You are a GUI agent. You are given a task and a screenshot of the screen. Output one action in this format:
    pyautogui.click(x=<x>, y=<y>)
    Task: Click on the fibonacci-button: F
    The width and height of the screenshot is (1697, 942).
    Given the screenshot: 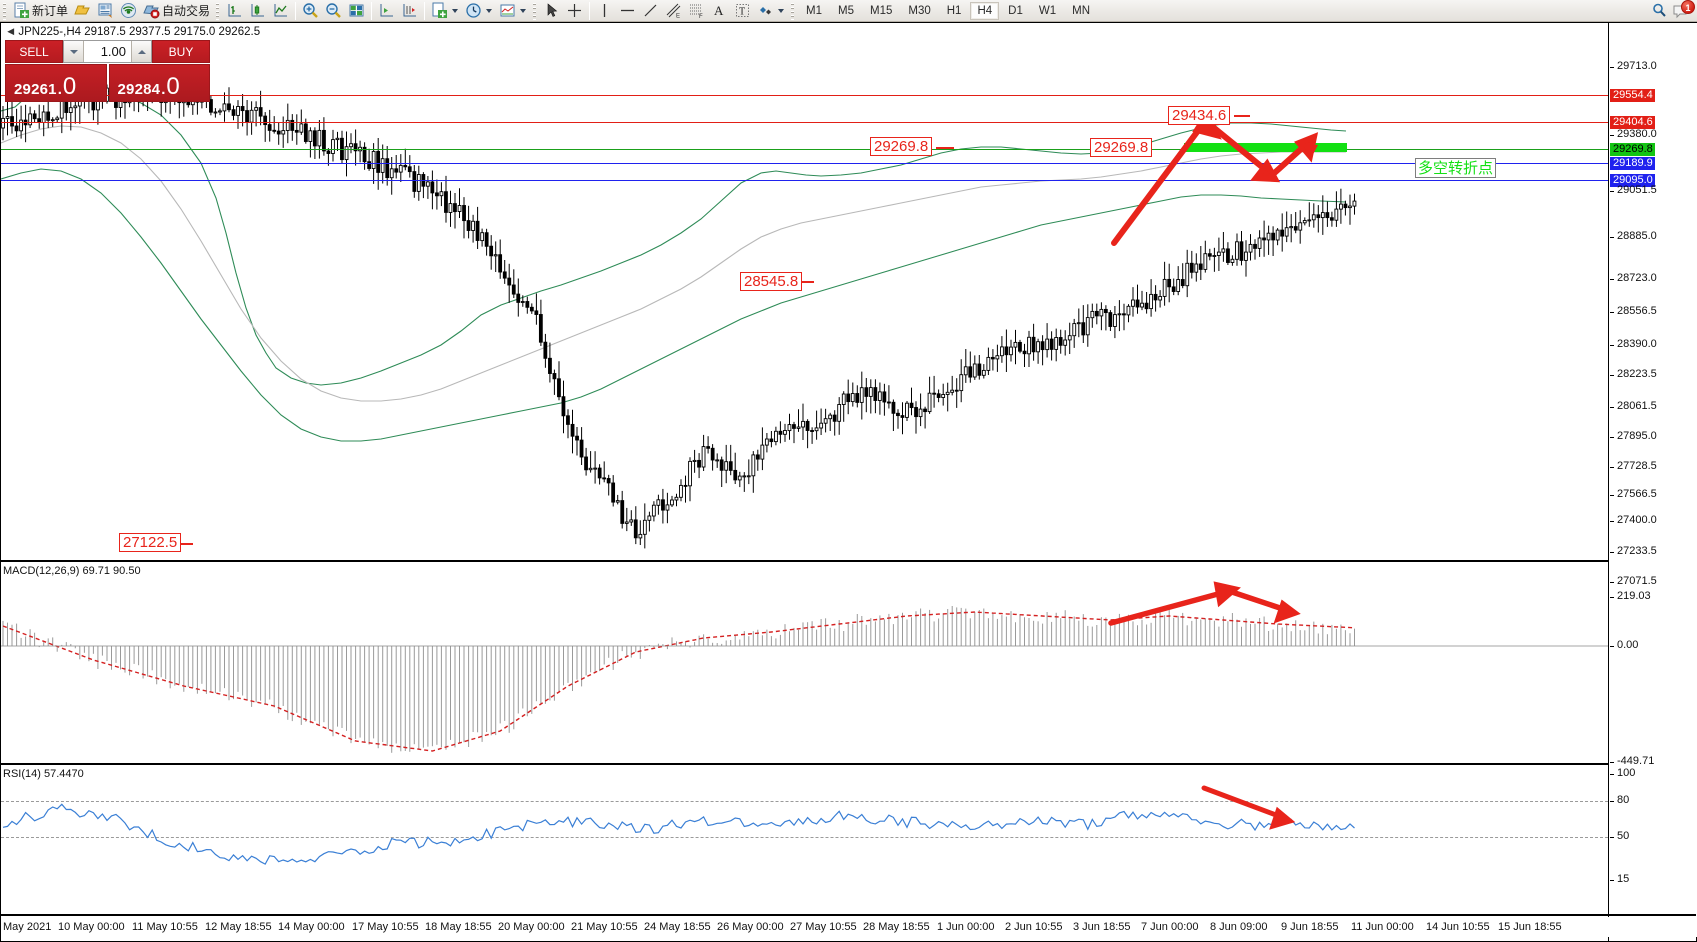 What is the action you would take?
    pyautogui.click(x=696, y=11)
    